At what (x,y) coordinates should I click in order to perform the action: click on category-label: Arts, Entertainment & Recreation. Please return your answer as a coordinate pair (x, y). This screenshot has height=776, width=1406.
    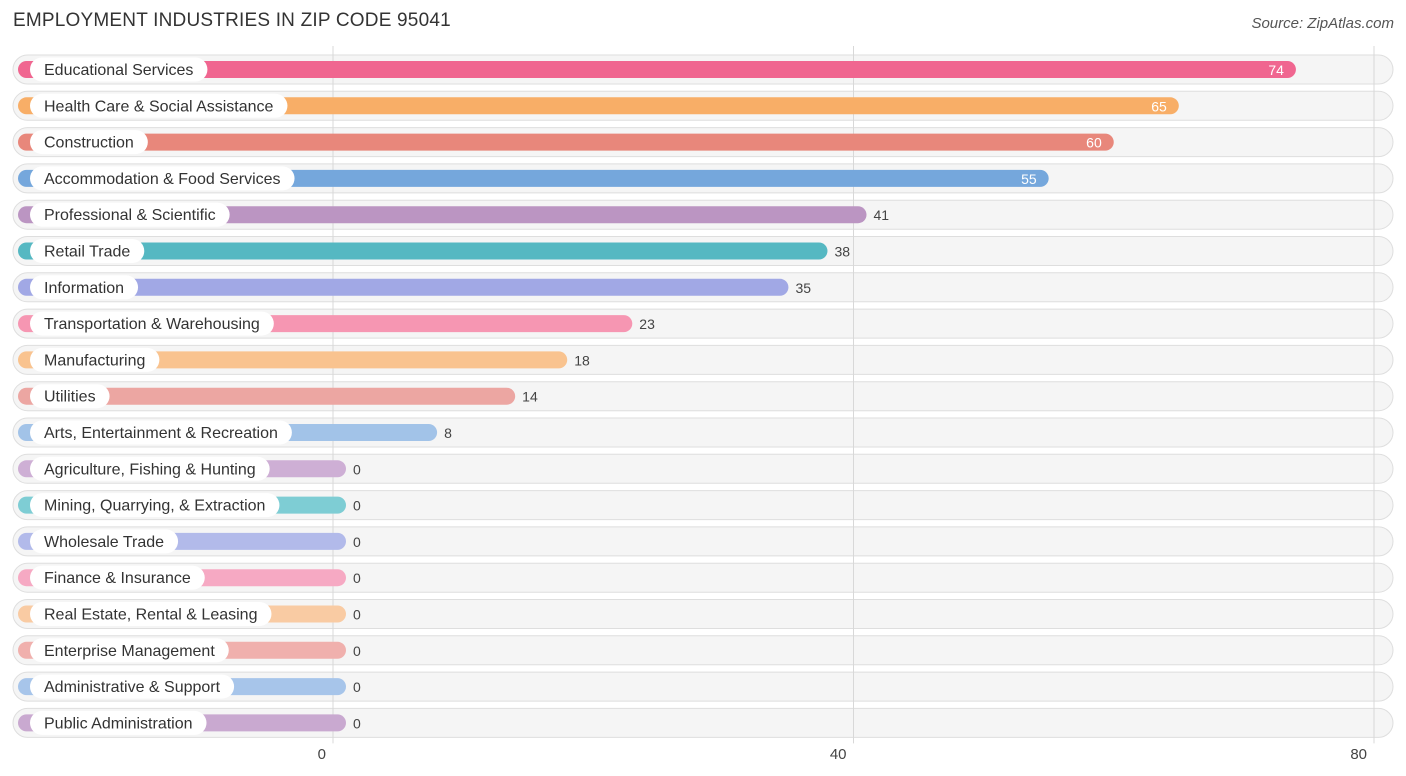
    Looking at the image, I should click on (161, 433).